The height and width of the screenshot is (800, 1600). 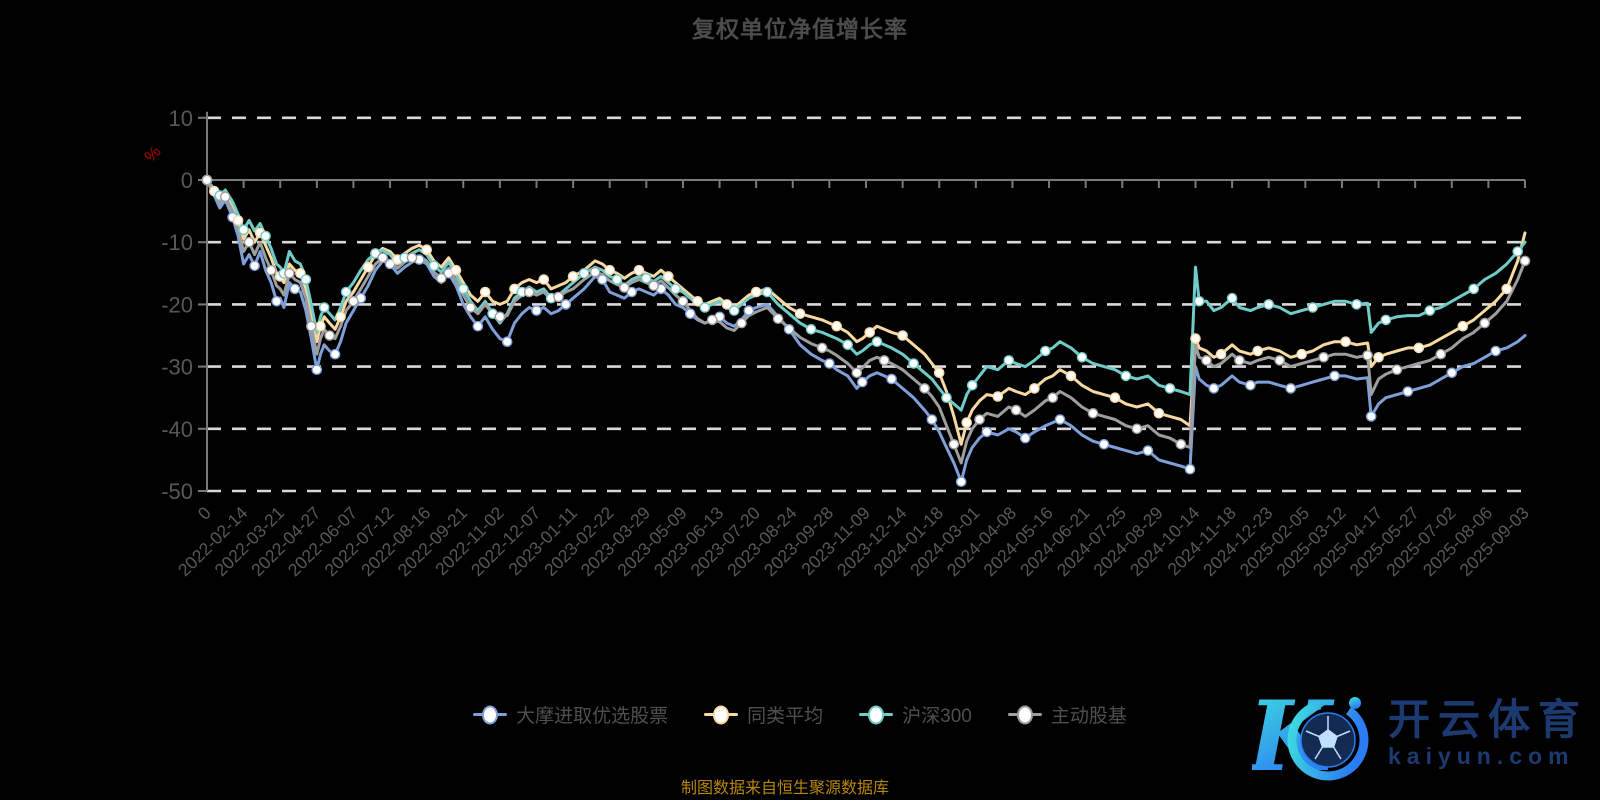 What do you see at coordinates (1067, 714) in the screenshot?
I see `legend-item-主动股基: 主动股基` at bounding box center [1067, 714].